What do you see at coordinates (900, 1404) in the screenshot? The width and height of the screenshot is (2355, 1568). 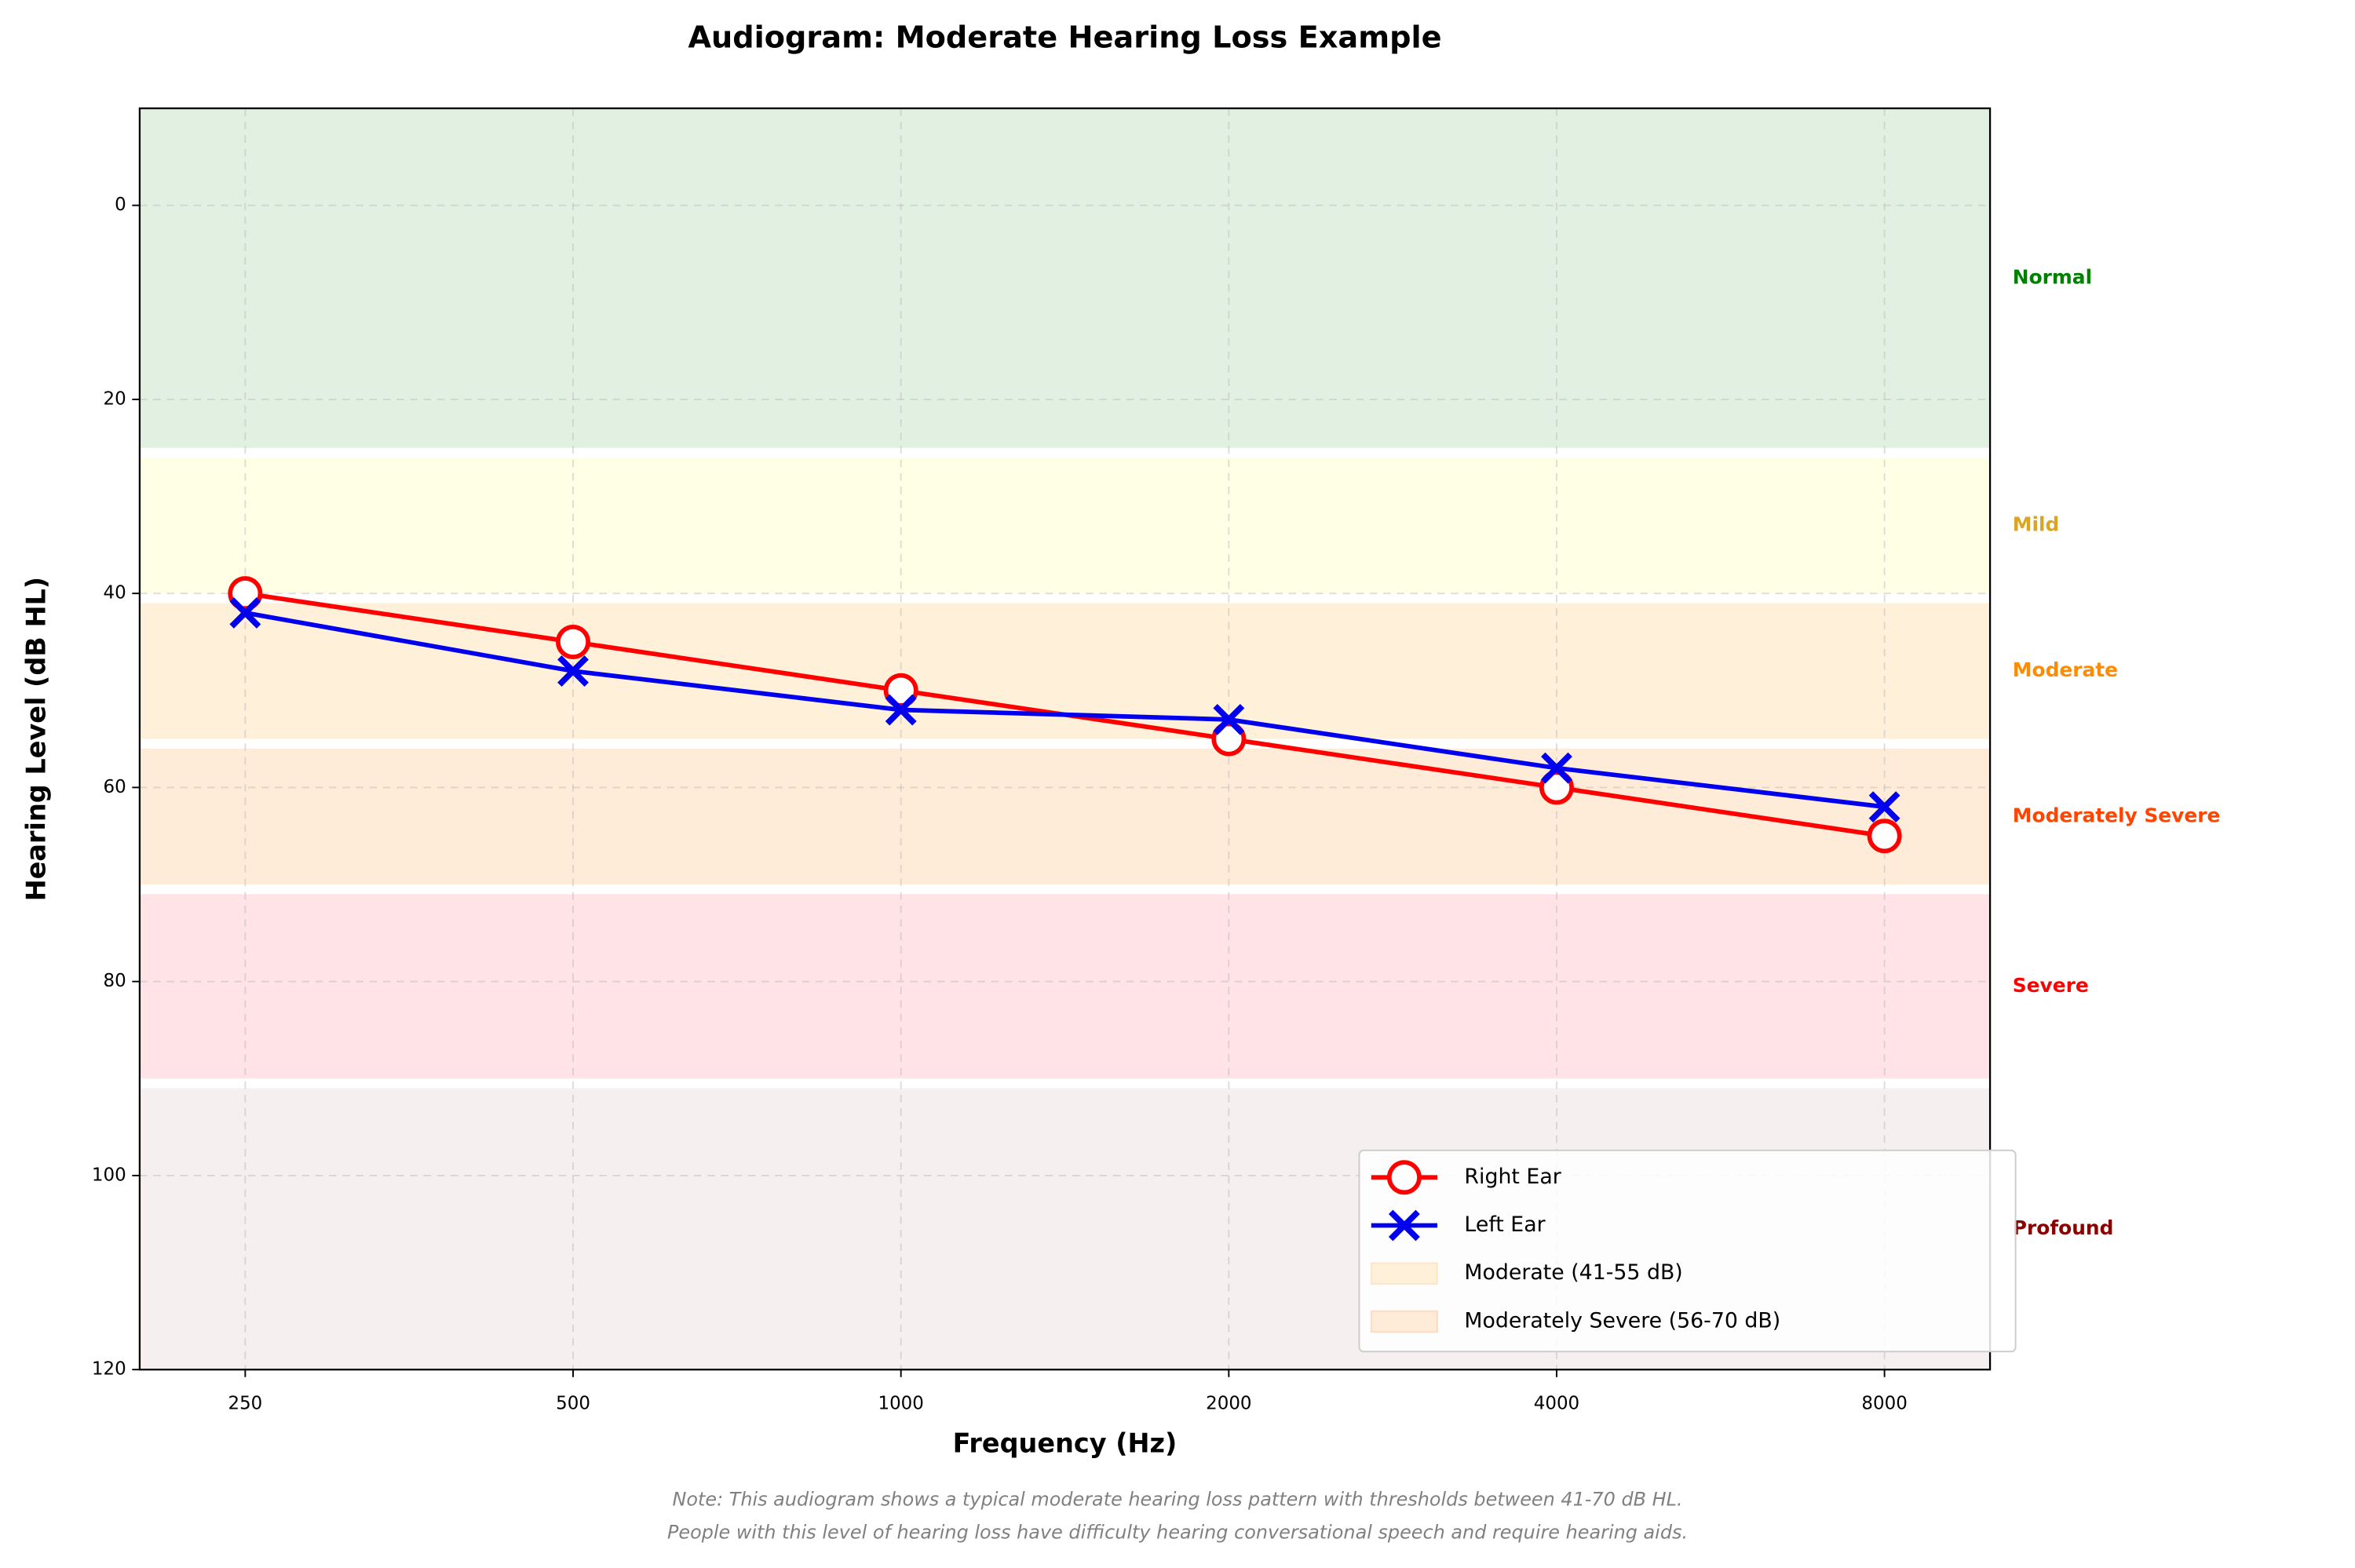 I see `x-tick-label: 1000` at bounding box center [900, 1404].